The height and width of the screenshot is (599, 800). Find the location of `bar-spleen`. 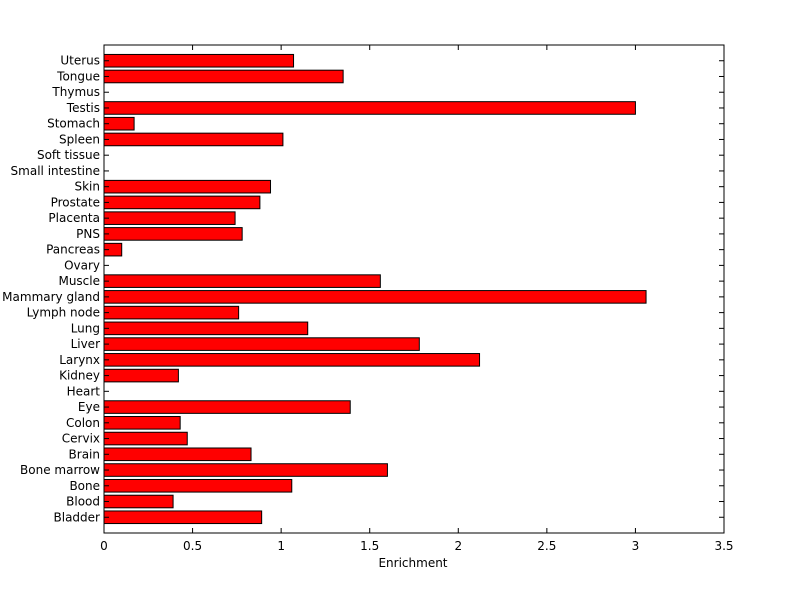

bar-spleen is located at coordinates (193, 139).